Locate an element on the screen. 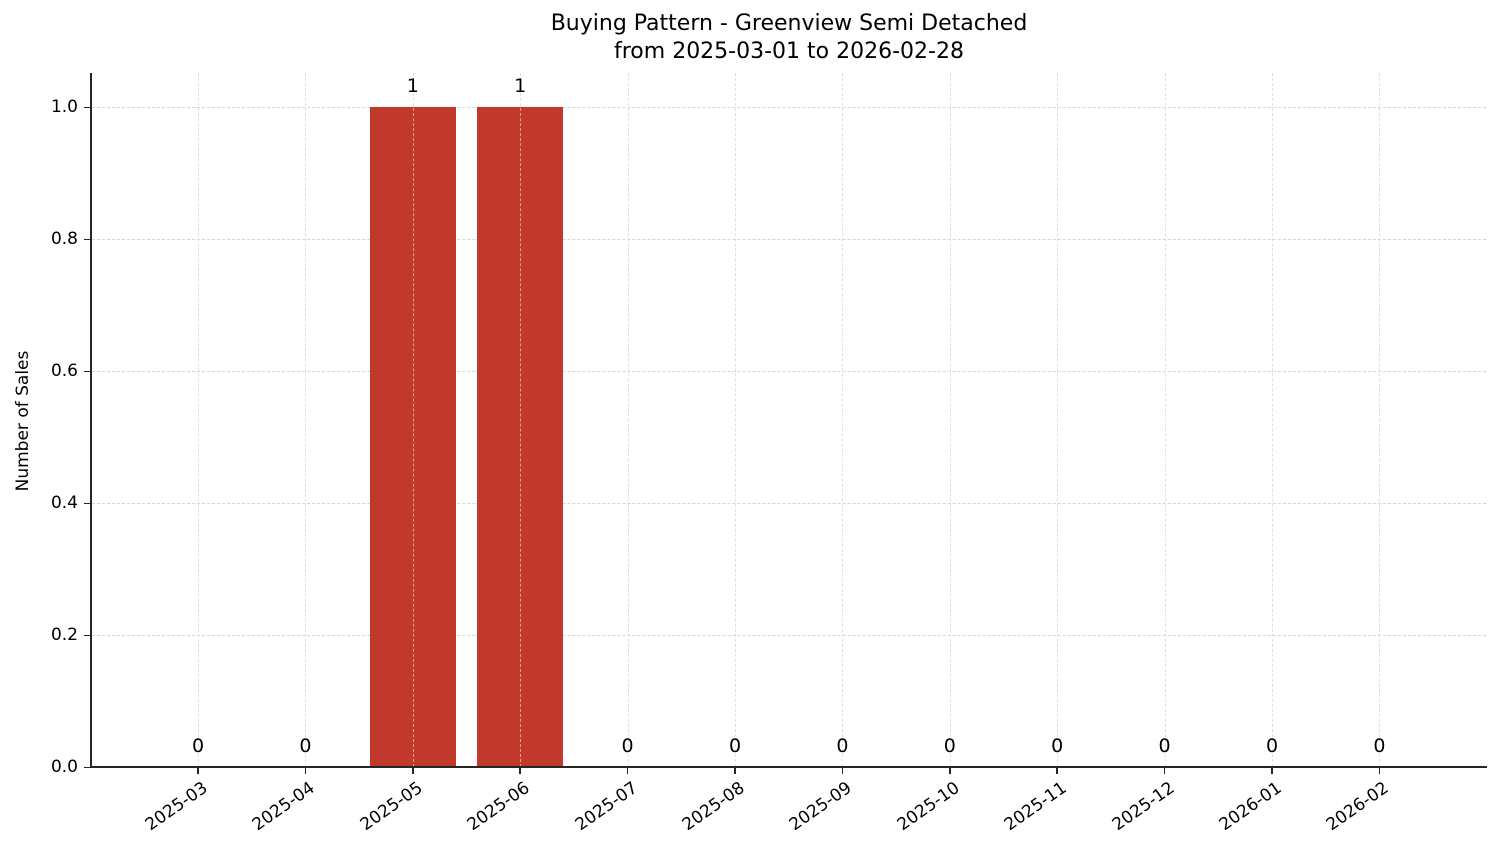  x-tick-label: 2026-01 is located at coordinates (1250, 807).